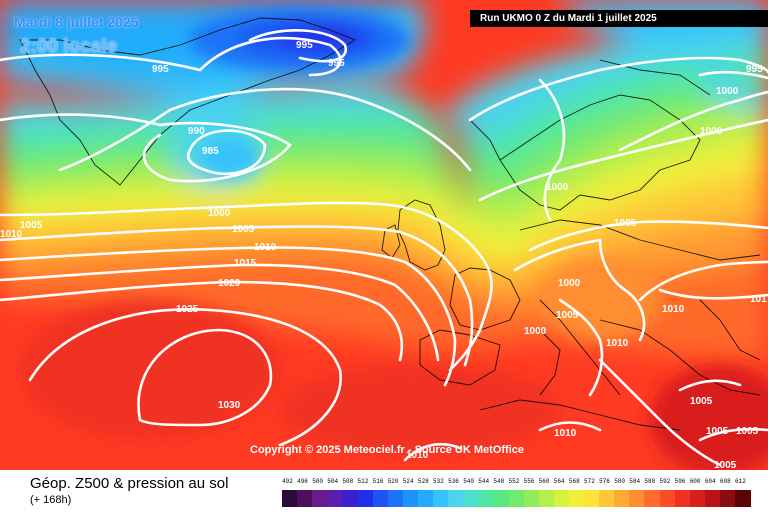 The height and width of the screenshot is (512, 768). What do you see at coordinates (559, 481) in the screenshot?
I see `legend-value: 564` at bounding box center [559, 481].